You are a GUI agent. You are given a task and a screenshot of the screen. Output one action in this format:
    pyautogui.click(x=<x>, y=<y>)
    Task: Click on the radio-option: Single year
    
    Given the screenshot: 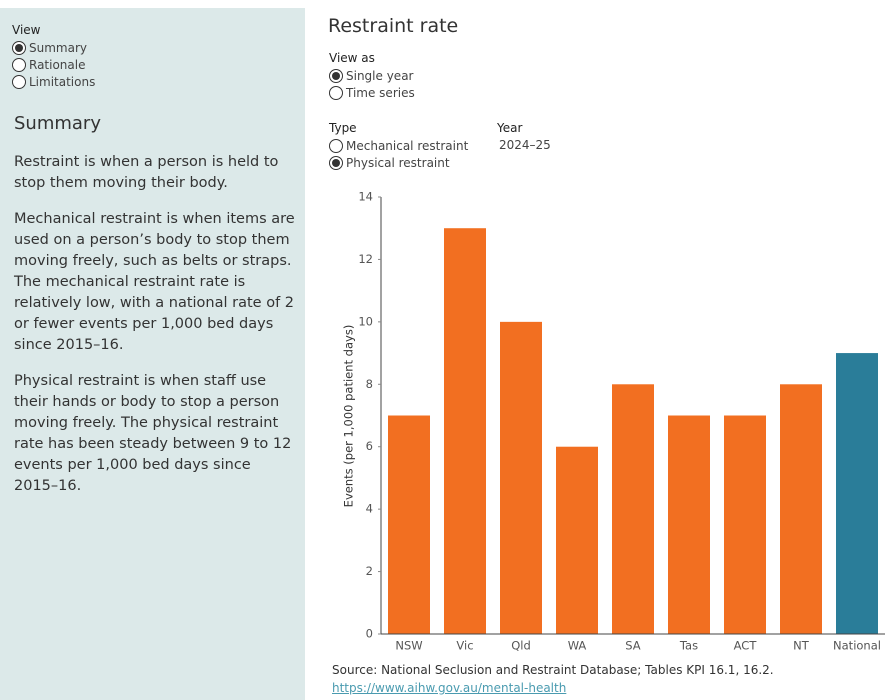 What is the action you would take?
    pyautogui.click(x=372, y=75)
    